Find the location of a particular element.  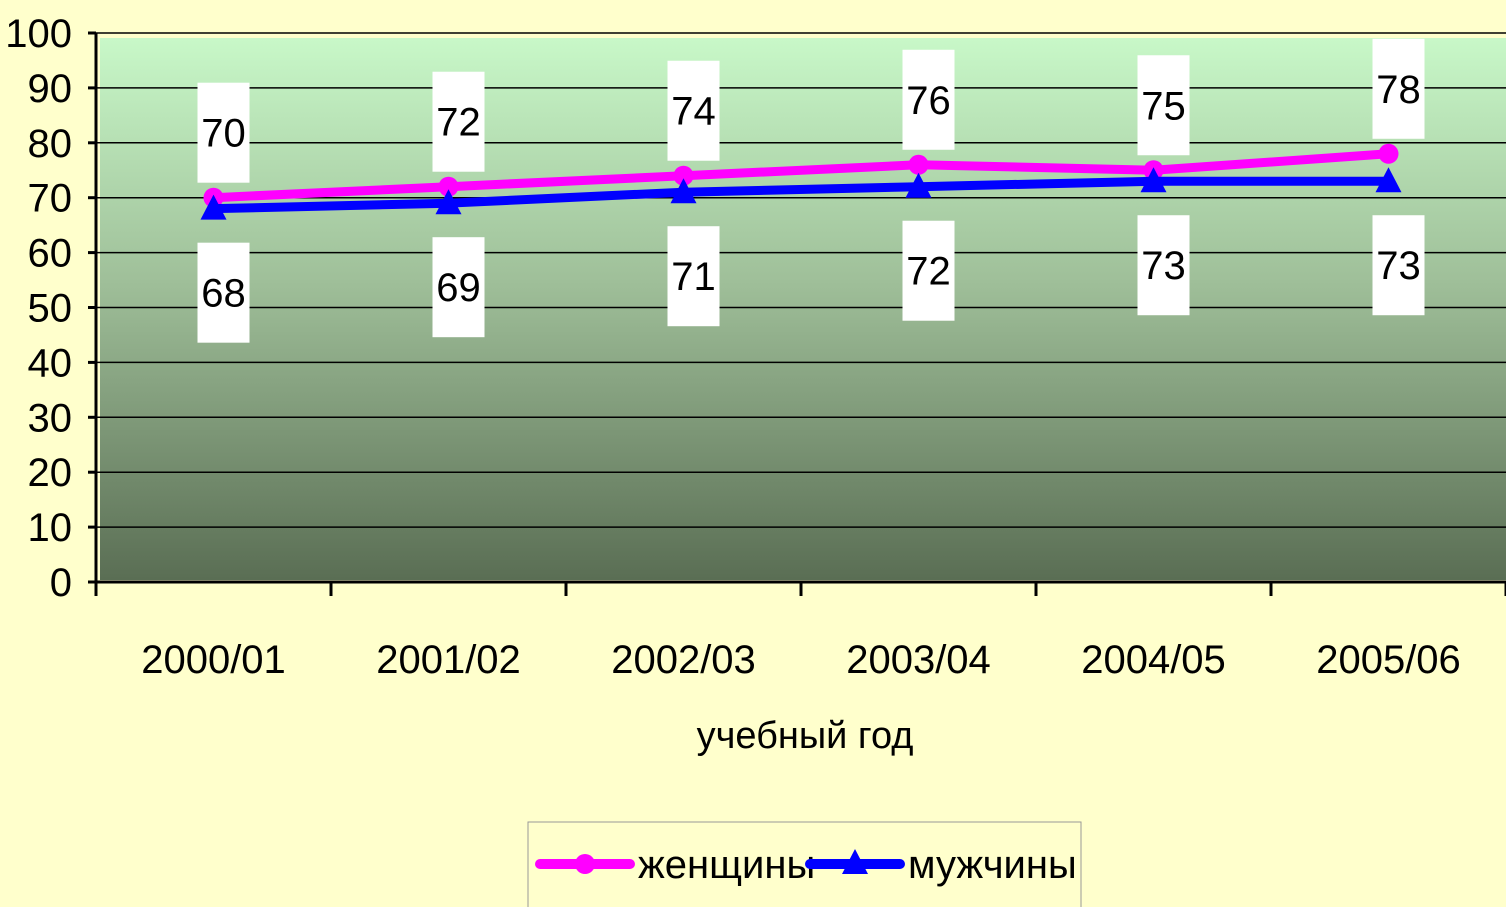

x-tick-label: 2002/03 is located at coordinates (683, 660).